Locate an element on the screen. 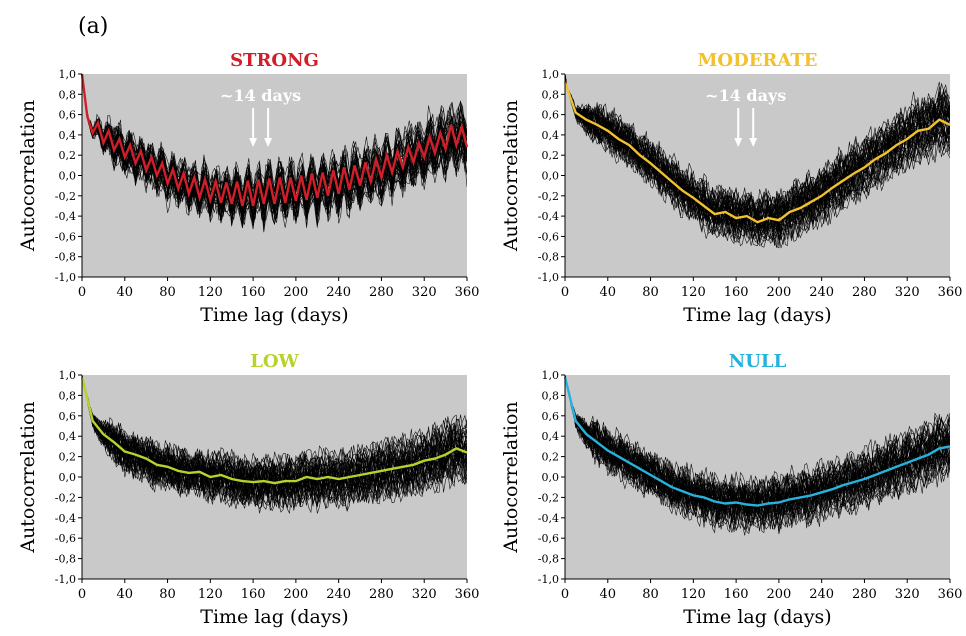 The width and height of the screenshot is (966, 636). chart-title: MODERATE is located at coordinates (758, 60).